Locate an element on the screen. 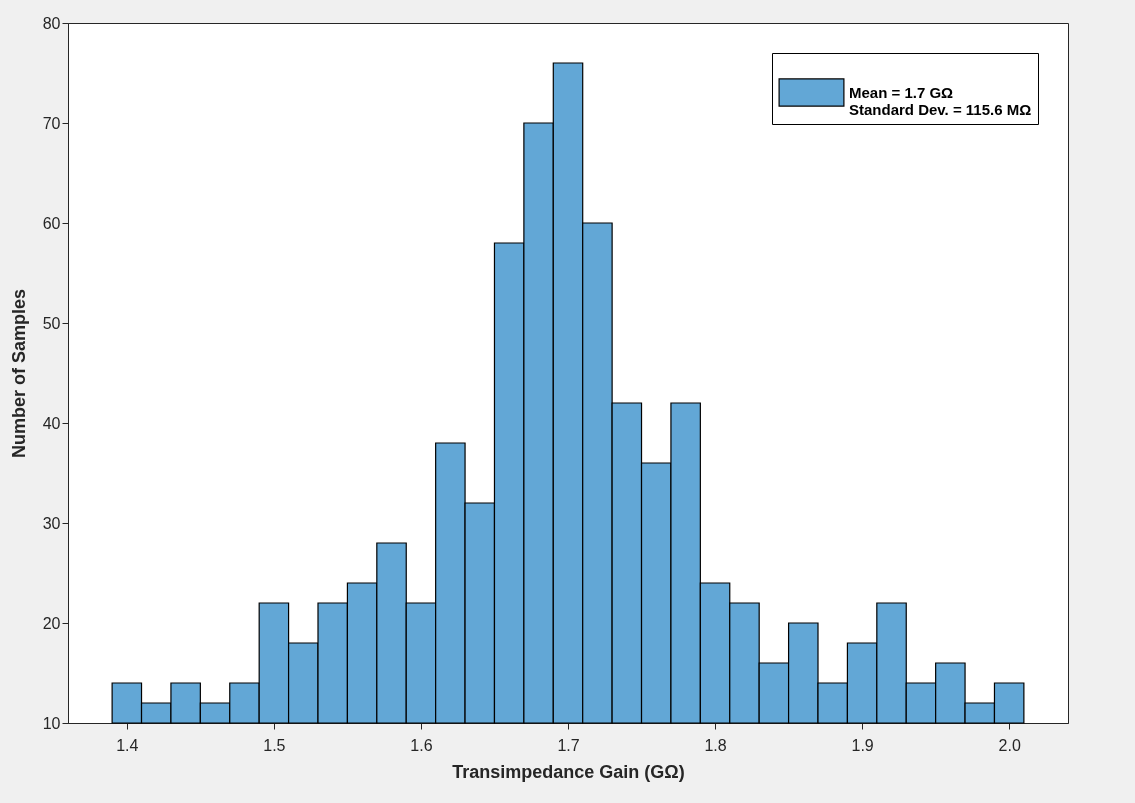 This screenshot has height=803, width=1135. x-axis-title: Transimpedance Gain (GΩ) is located at coordinates (568, 771).